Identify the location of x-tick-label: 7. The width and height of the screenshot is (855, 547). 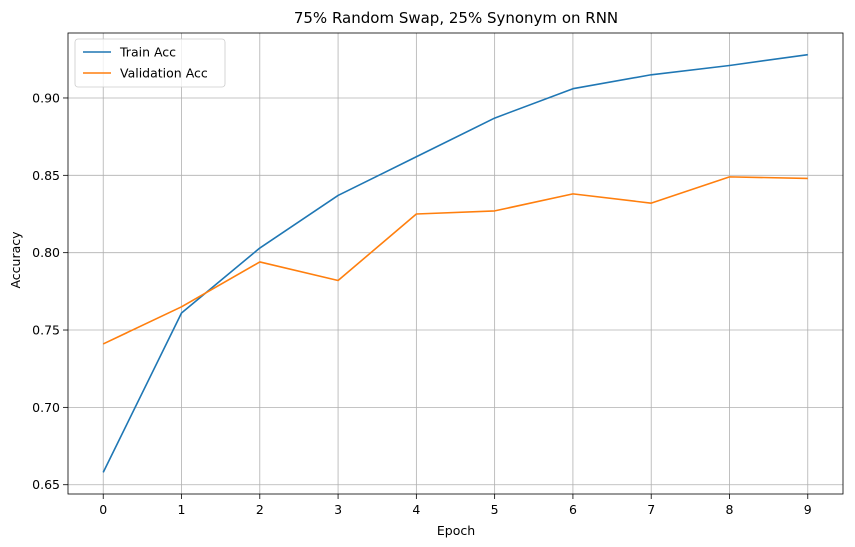
(651, 509).